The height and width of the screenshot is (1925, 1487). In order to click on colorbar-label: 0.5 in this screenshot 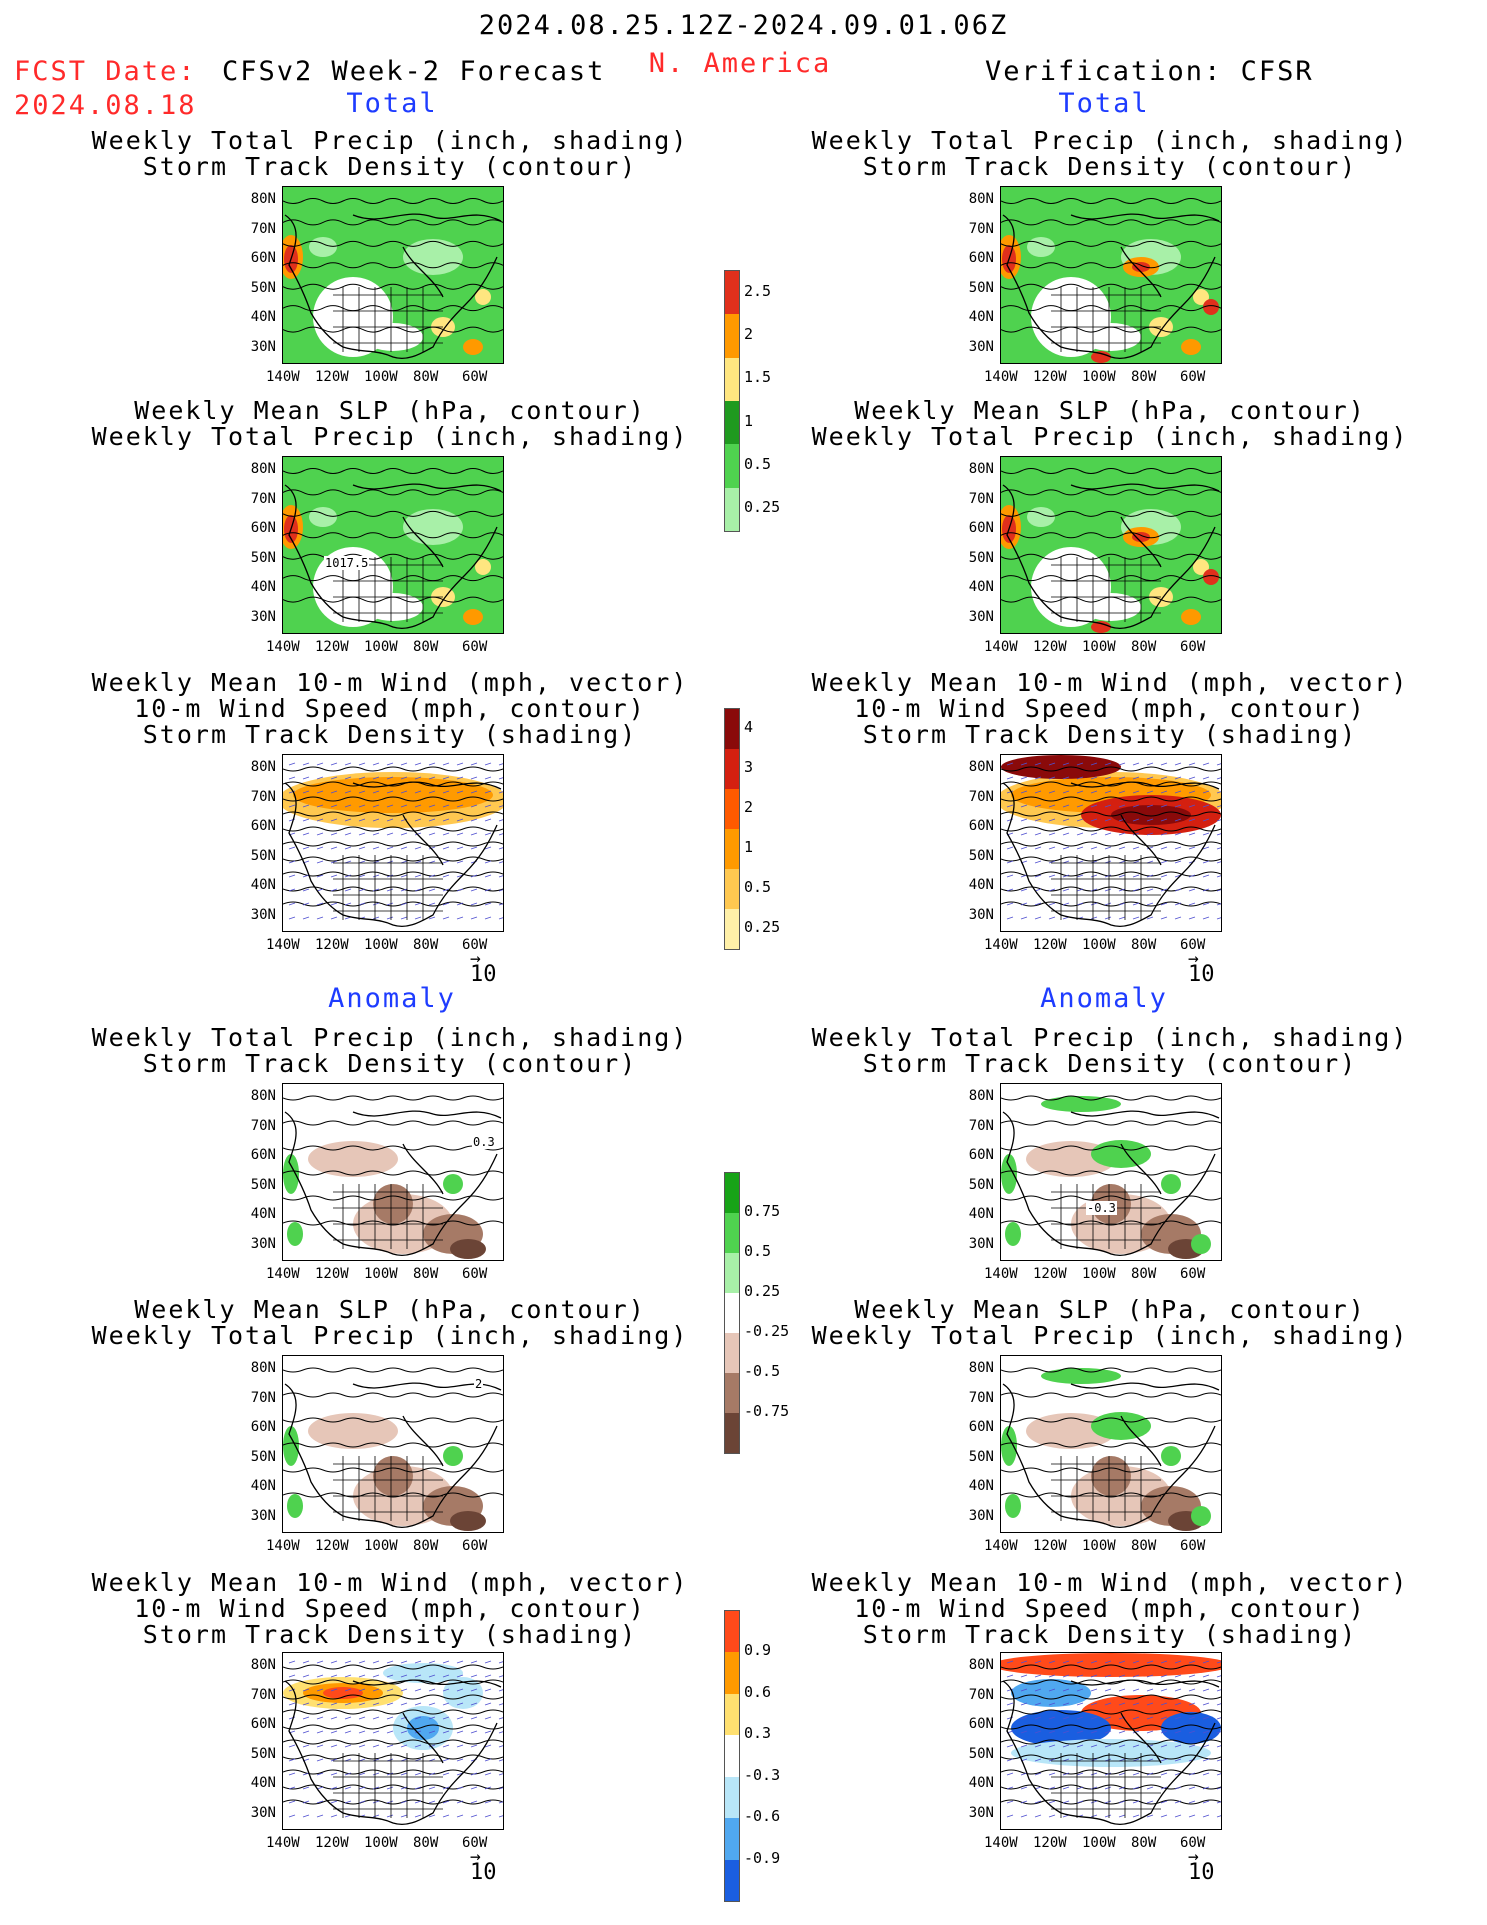, I will do `click(758, 1251)`.